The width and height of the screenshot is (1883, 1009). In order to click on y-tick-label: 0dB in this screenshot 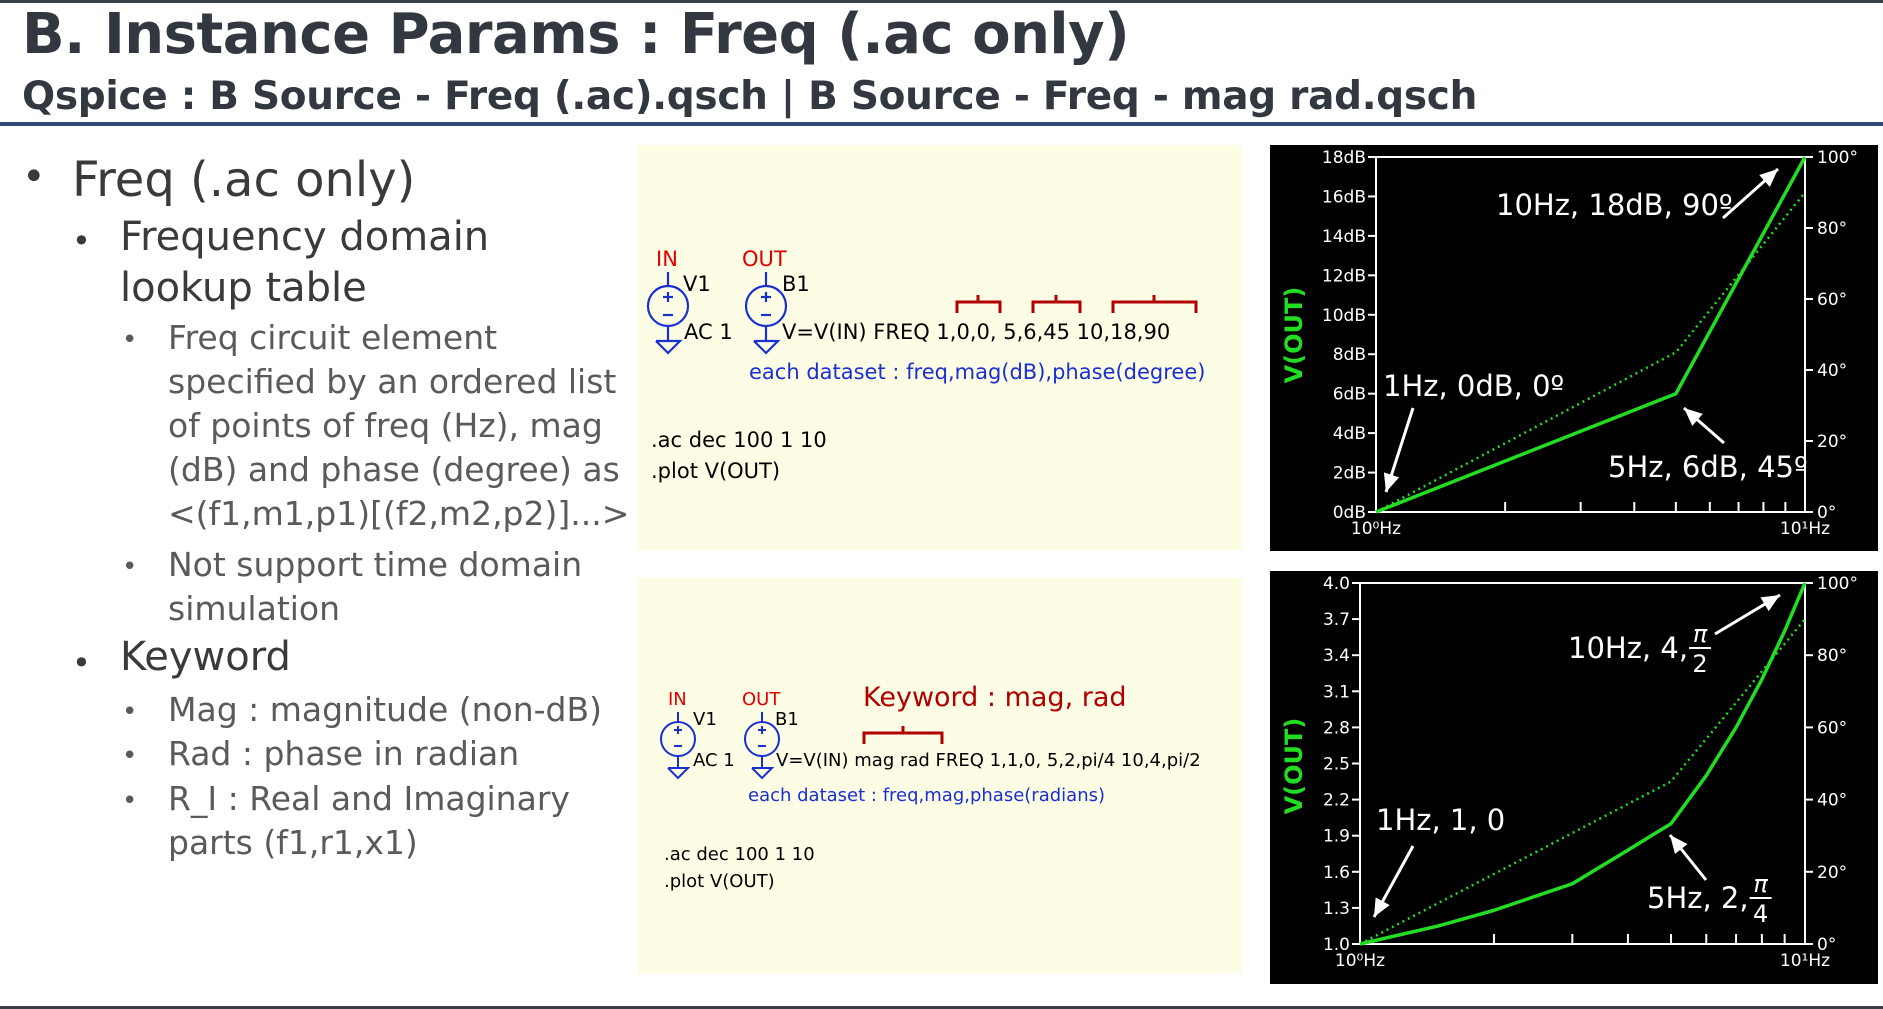, I will do `click(1349, 513)`.